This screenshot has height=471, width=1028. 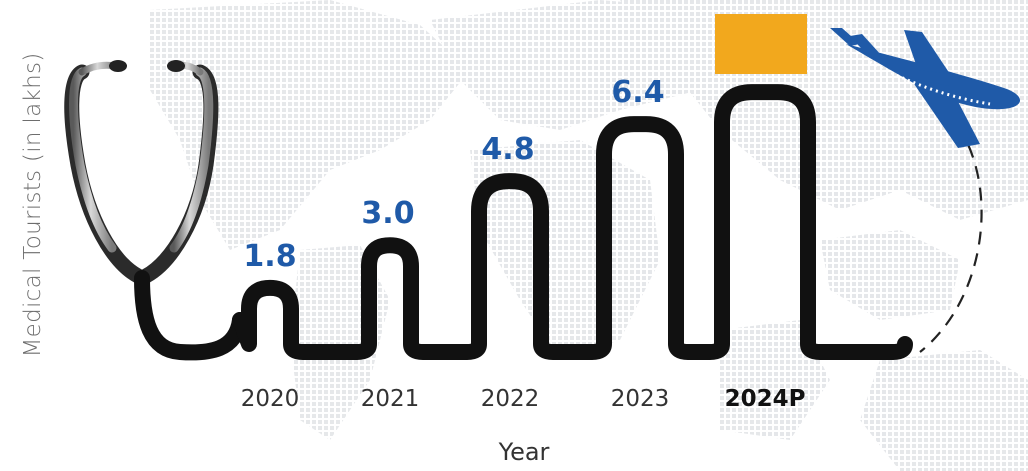 What do you see at coordinates (390, 399) in the screenshot?
I see `x-tick-label: 2021` at bounding box center [390, 399].